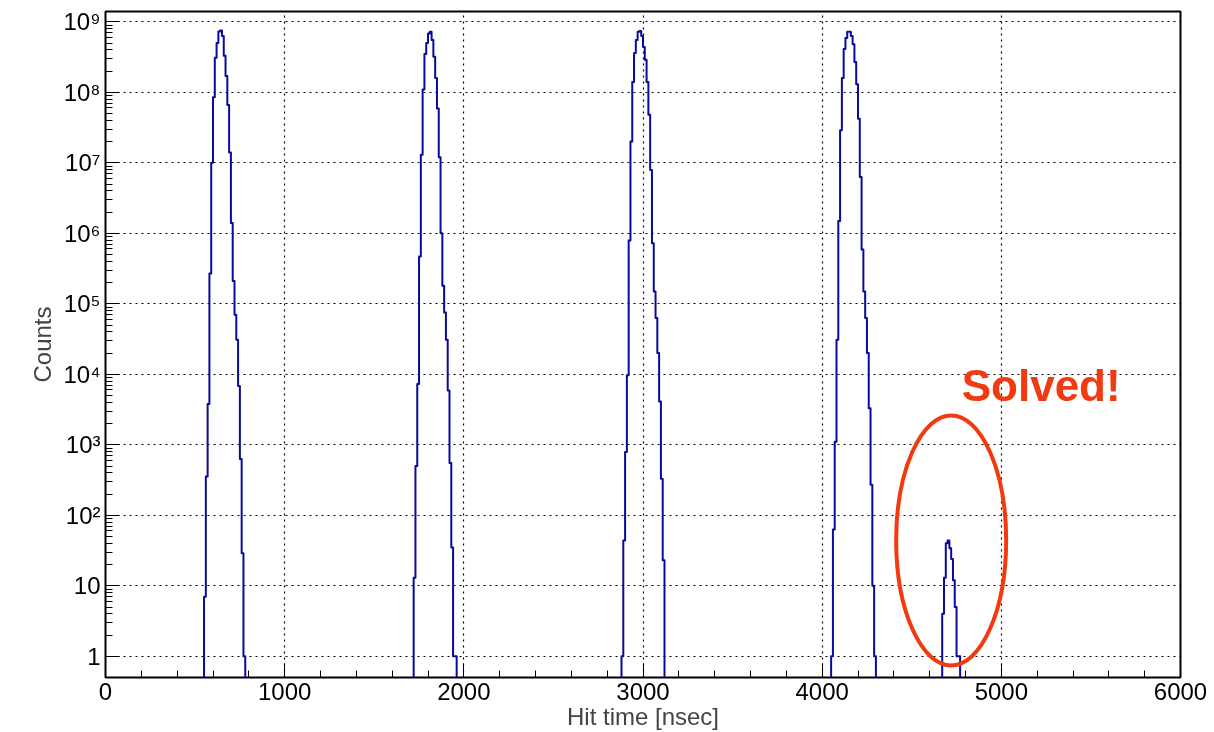 The width and height of the screenshot is (1214, 732). I want to click on x-tick-label: 6000, so click(1180, 691).